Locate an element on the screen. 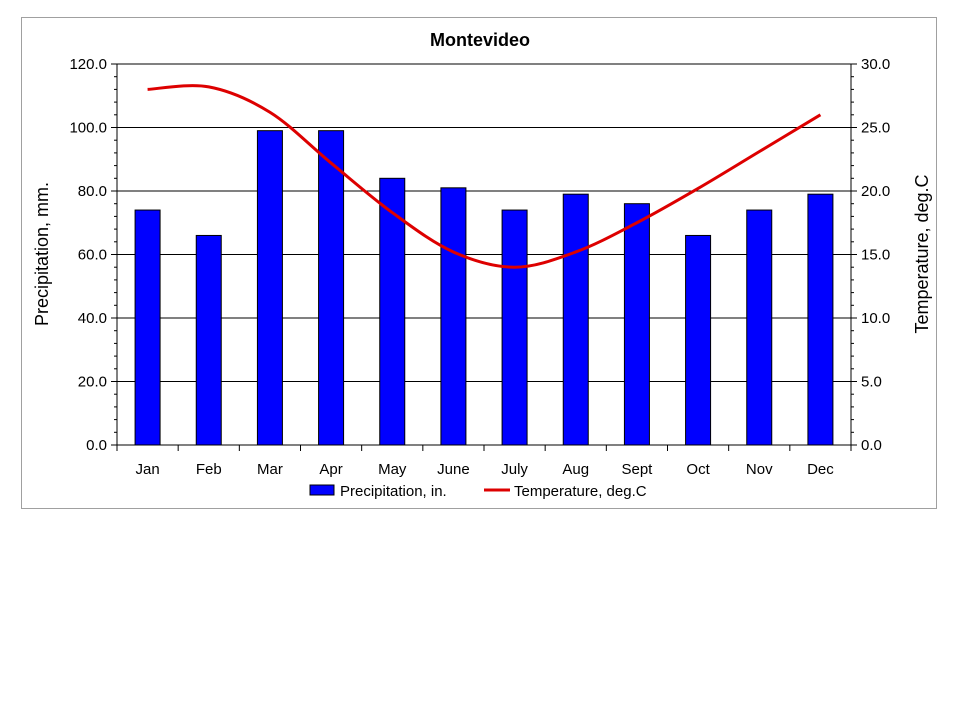 The width and height of the screenshot is (960, 720). y-right-tick-label: 5.0 is located at coordinates (871, 382).